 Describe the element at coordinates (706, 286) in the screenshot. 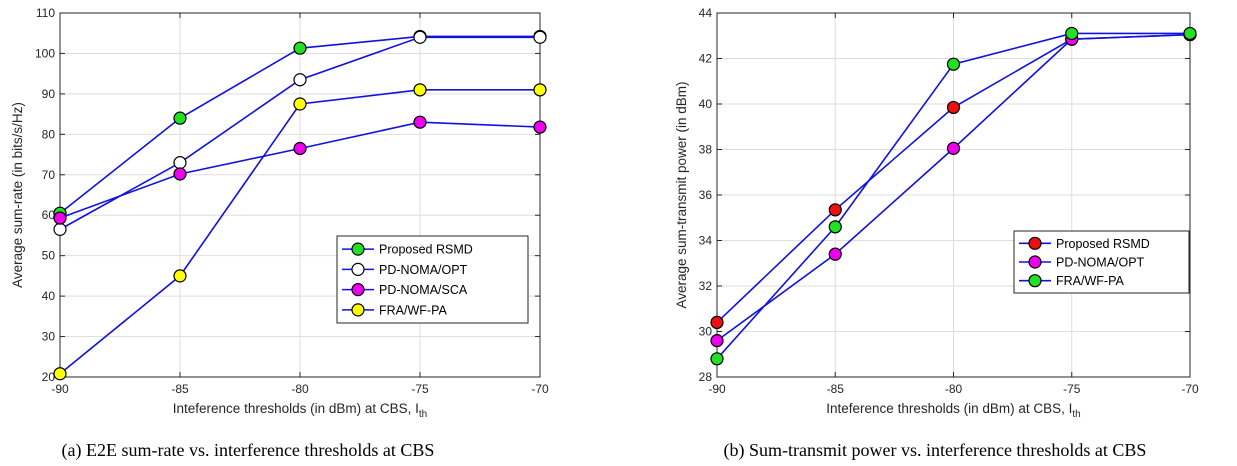

I see `y-tick-label: 32` at that location.